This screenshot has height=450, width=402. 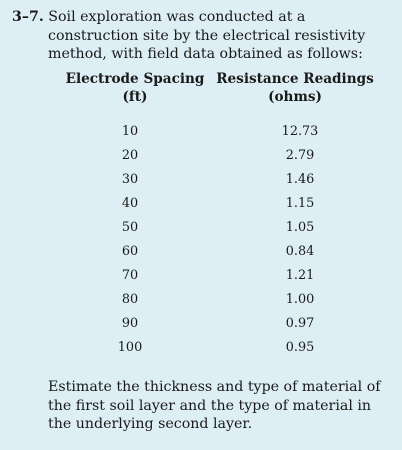 What do you see at coordinates (201, 328) in the screenshot?
I see `table-row: 90 0.97` at bounding box center [201, 328].